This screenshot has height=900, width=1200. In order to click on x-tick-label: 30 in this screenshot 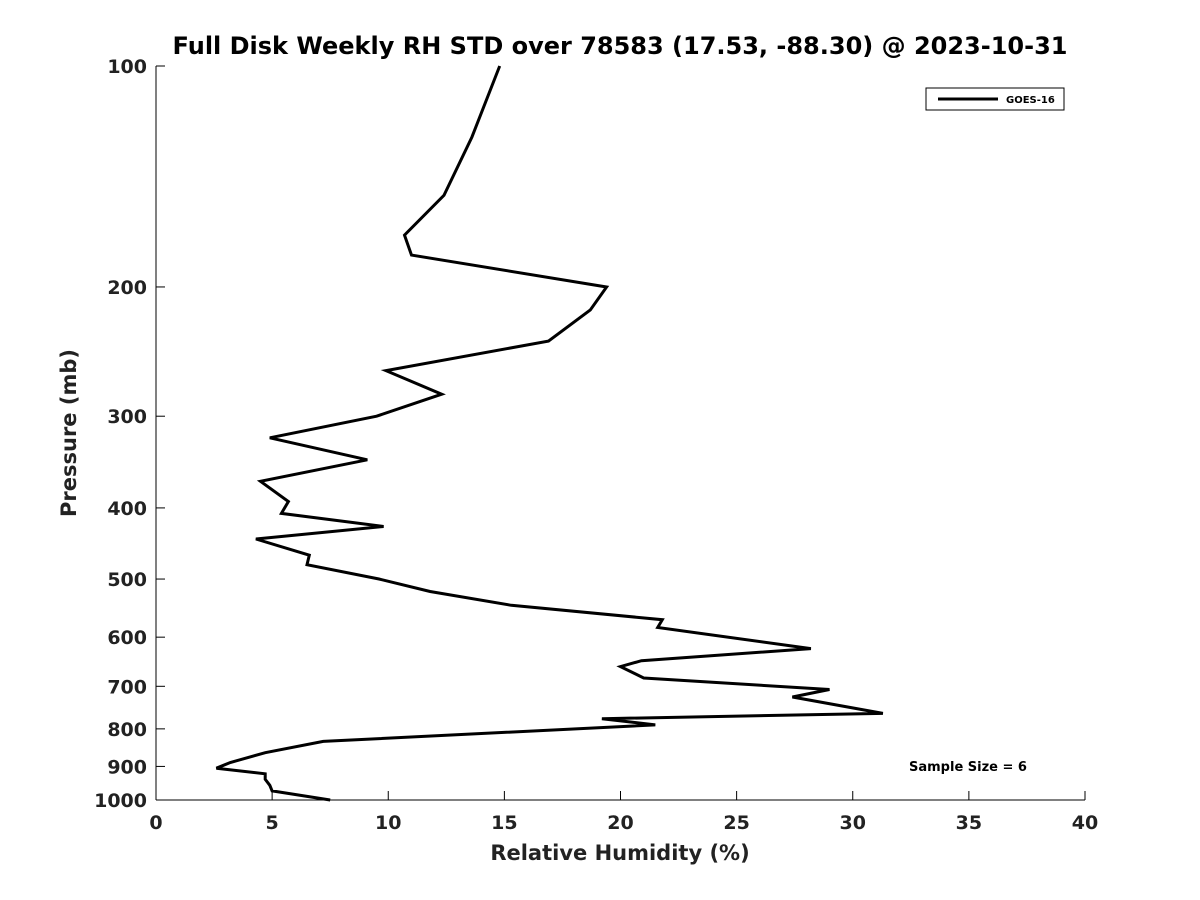, I will do `click(853, 823)`.